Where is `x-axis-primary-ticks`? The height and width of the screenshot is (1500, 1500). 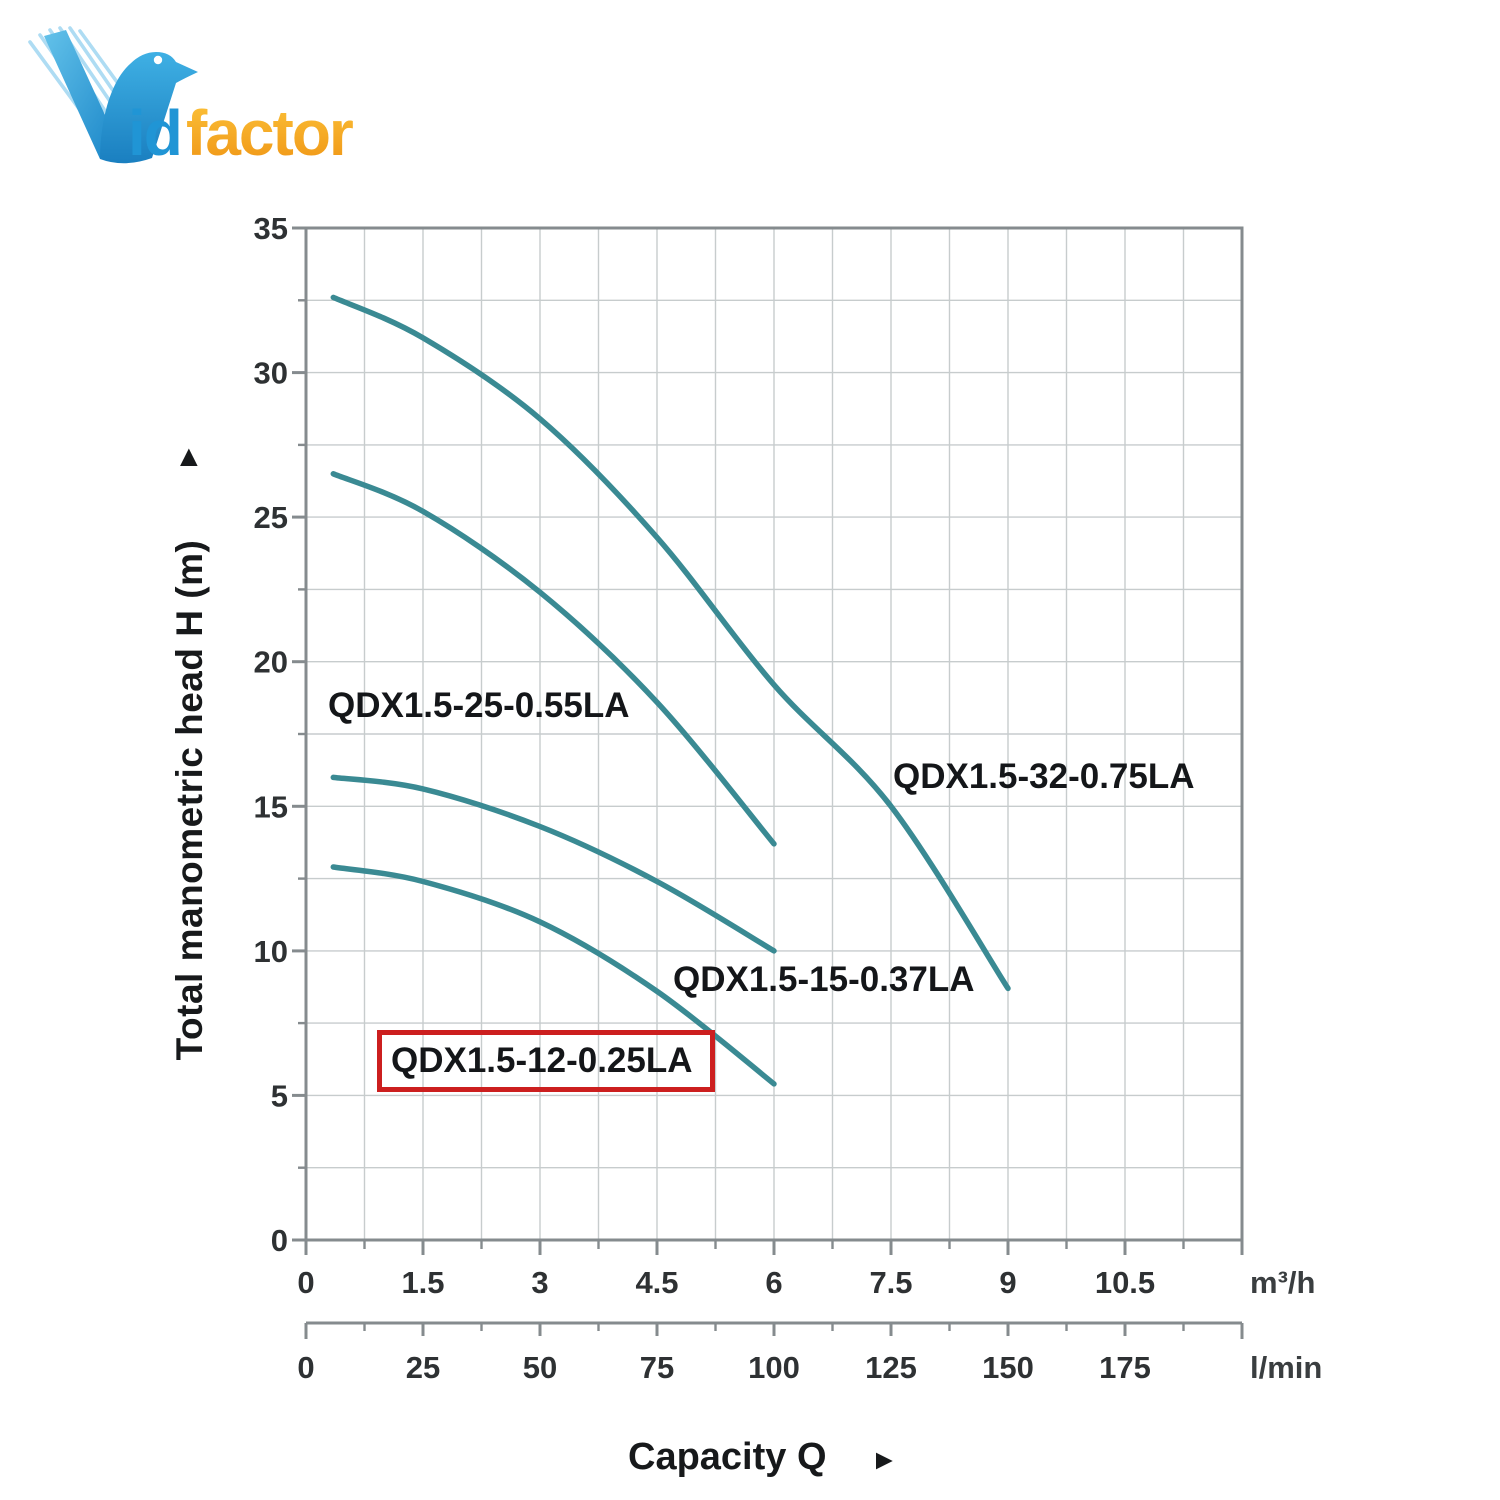 x-axis-primary-ticks is located at coordinates (774, 1247).